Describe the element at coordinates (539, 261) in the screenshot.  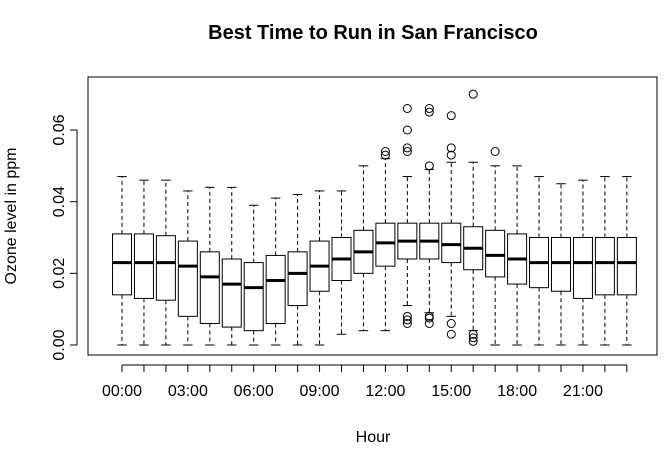
I see `box-1900` at that location.